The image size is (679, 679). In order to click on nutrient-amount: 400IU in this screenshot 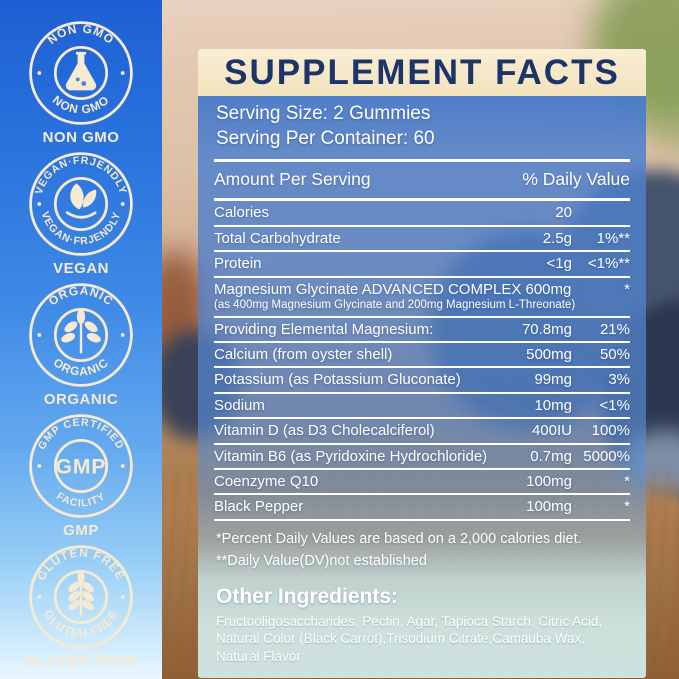, I will do `click(551, 431)`.